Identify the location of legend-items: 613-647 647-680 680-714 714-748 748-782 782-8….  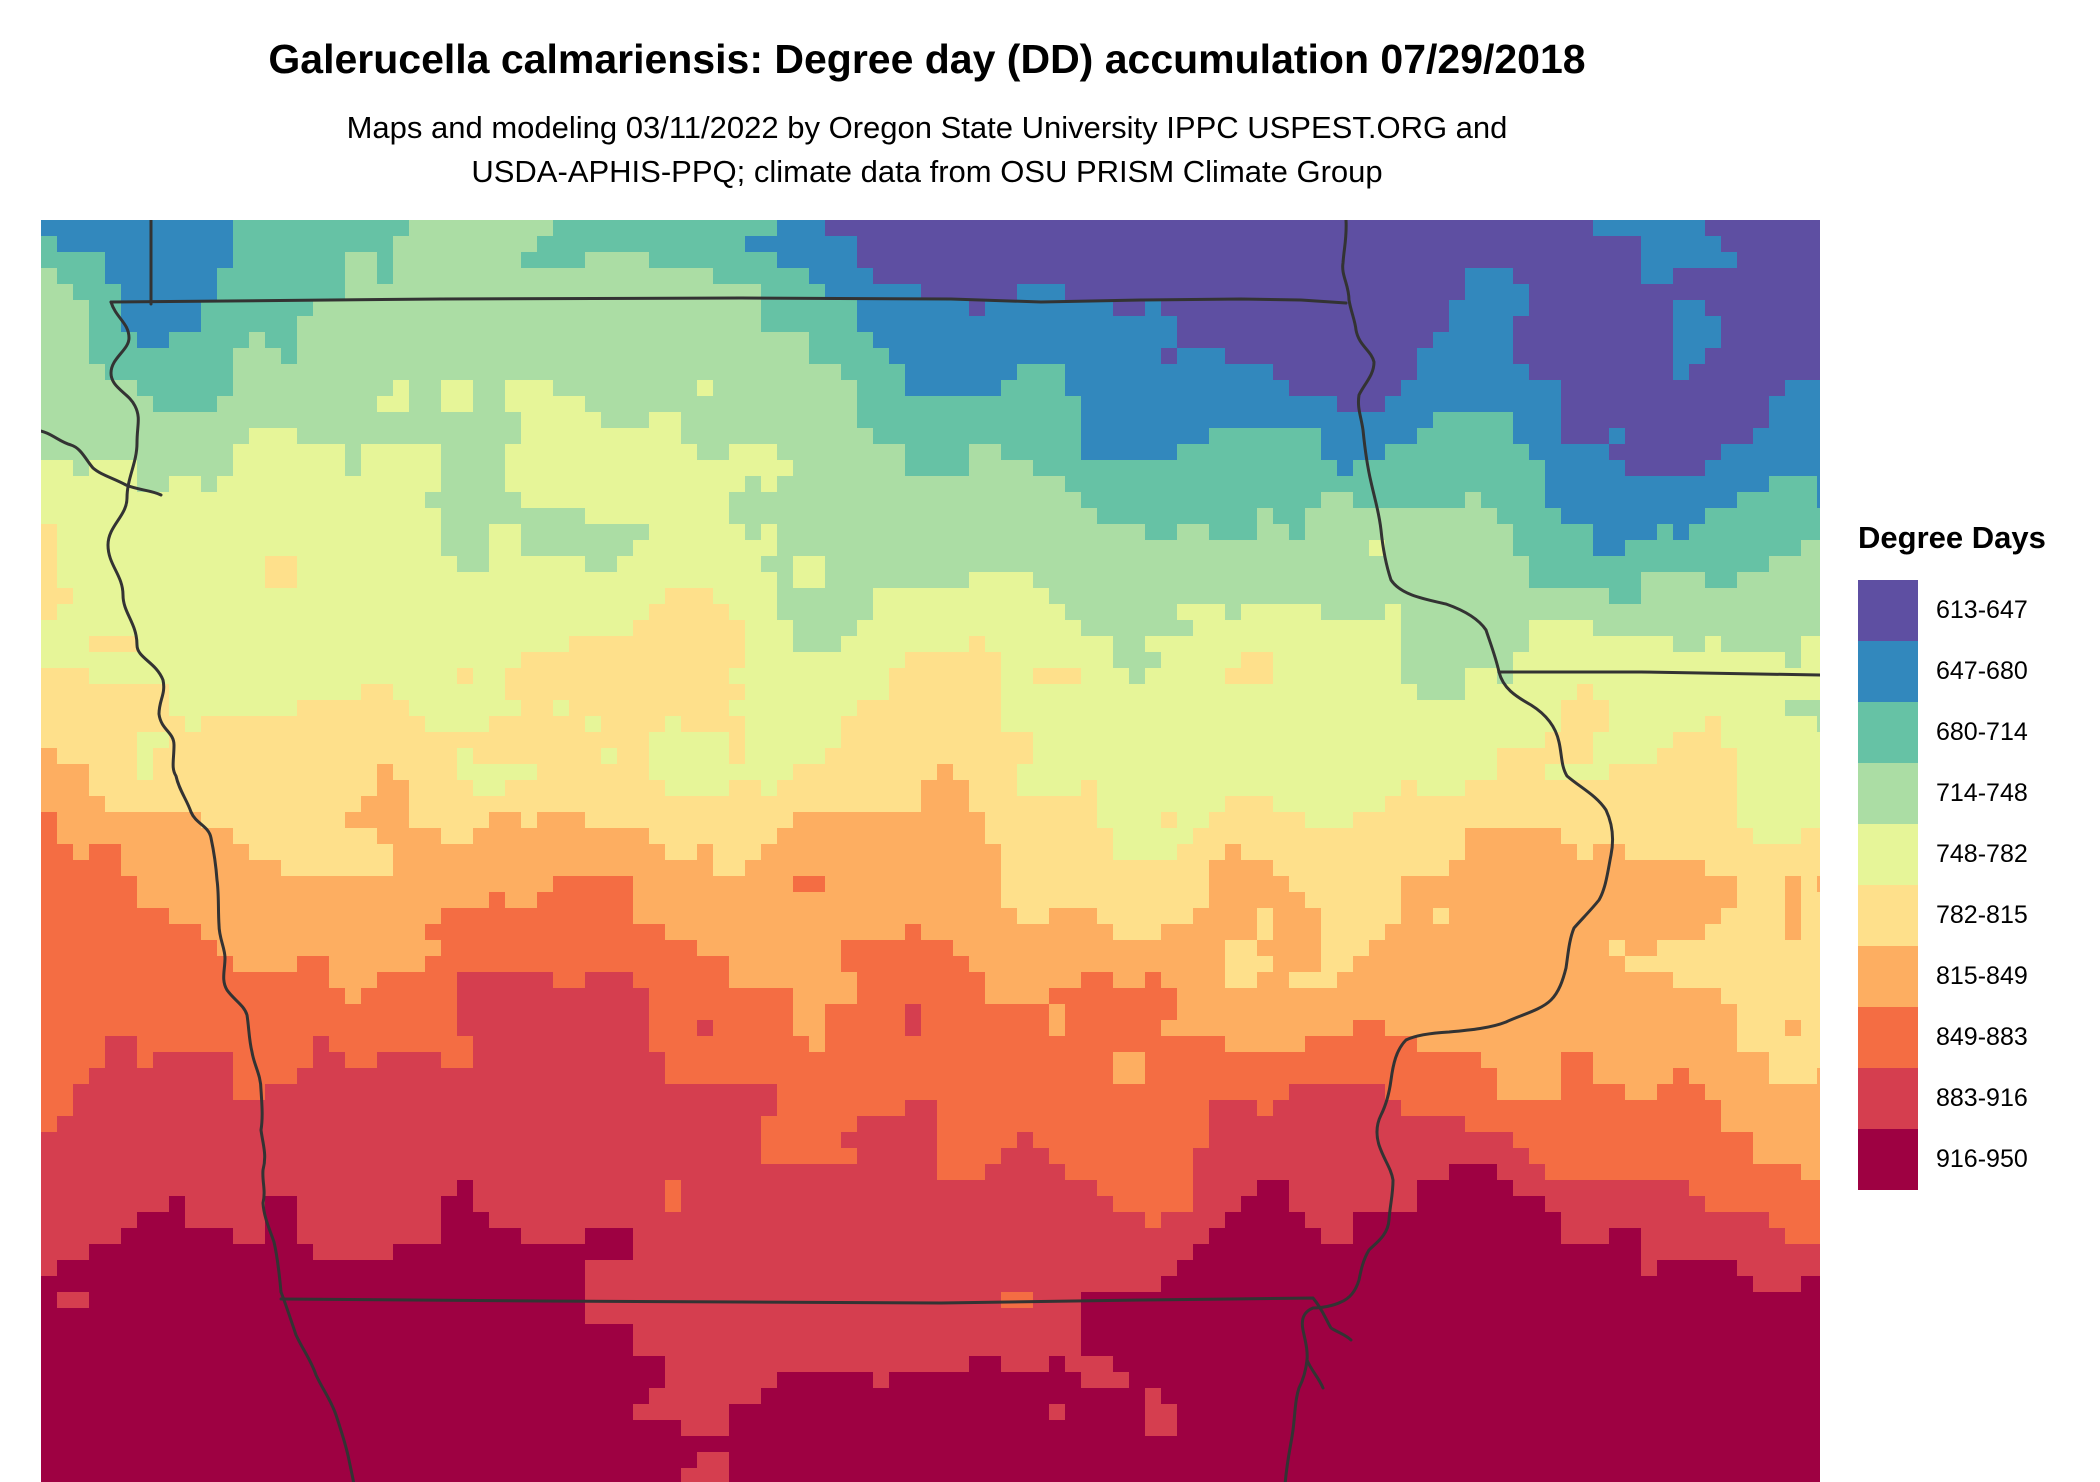
(1952, 885).